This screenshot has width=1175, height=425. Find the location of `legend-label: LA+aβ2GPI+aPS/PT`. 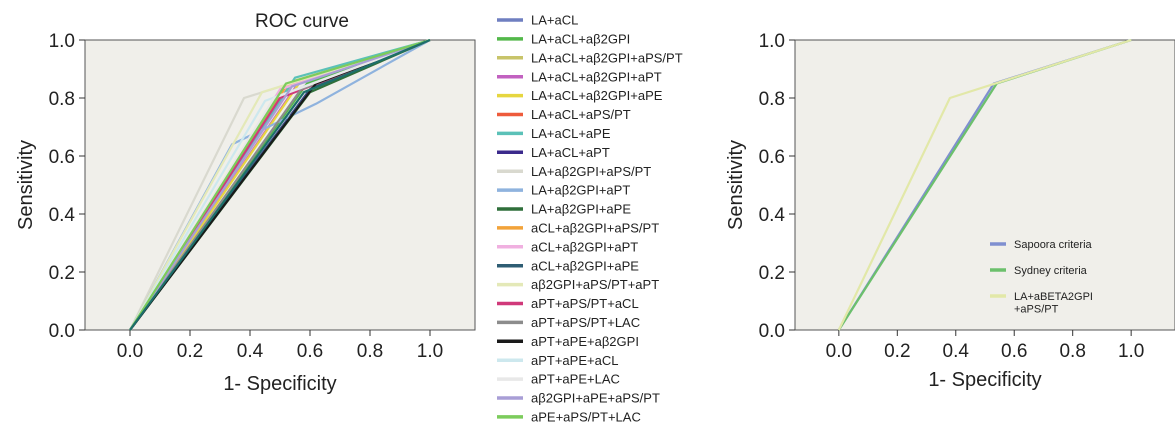

legend-label: LA+aβ2GPI+aPS/PT is located at coordinates (591, 171).